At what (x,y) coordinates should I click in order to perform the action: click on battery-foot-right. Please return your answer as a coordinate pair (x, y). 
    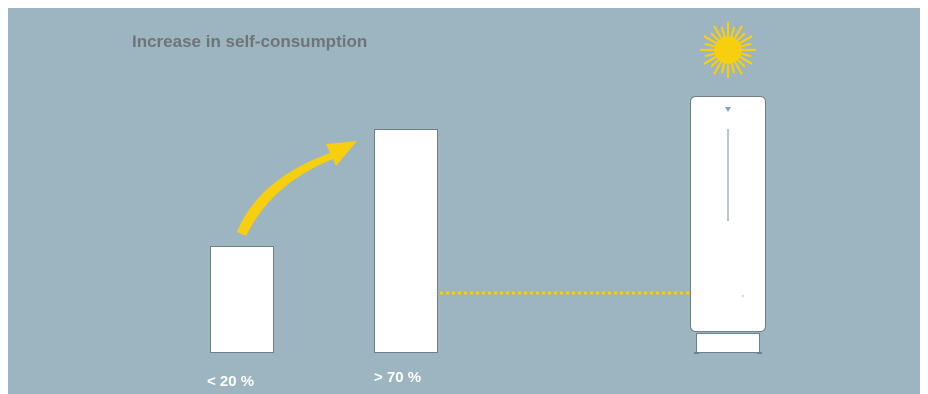
    Looking at the image, I should click on (759, 353).